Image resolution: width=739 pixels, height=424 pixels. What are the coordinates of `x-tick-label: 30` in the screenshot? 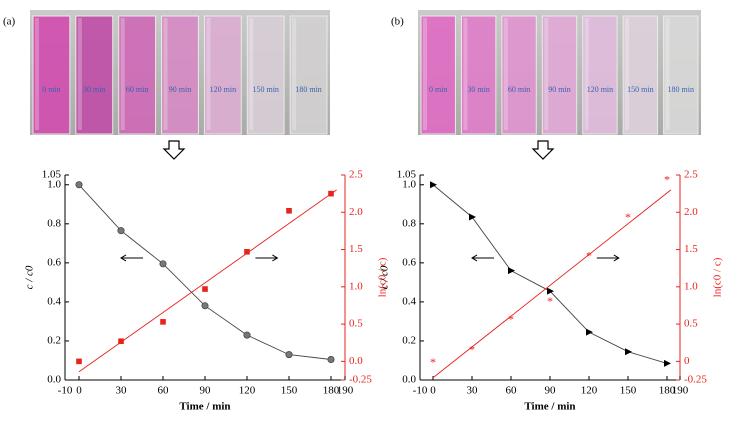 It's located at (122, 391).